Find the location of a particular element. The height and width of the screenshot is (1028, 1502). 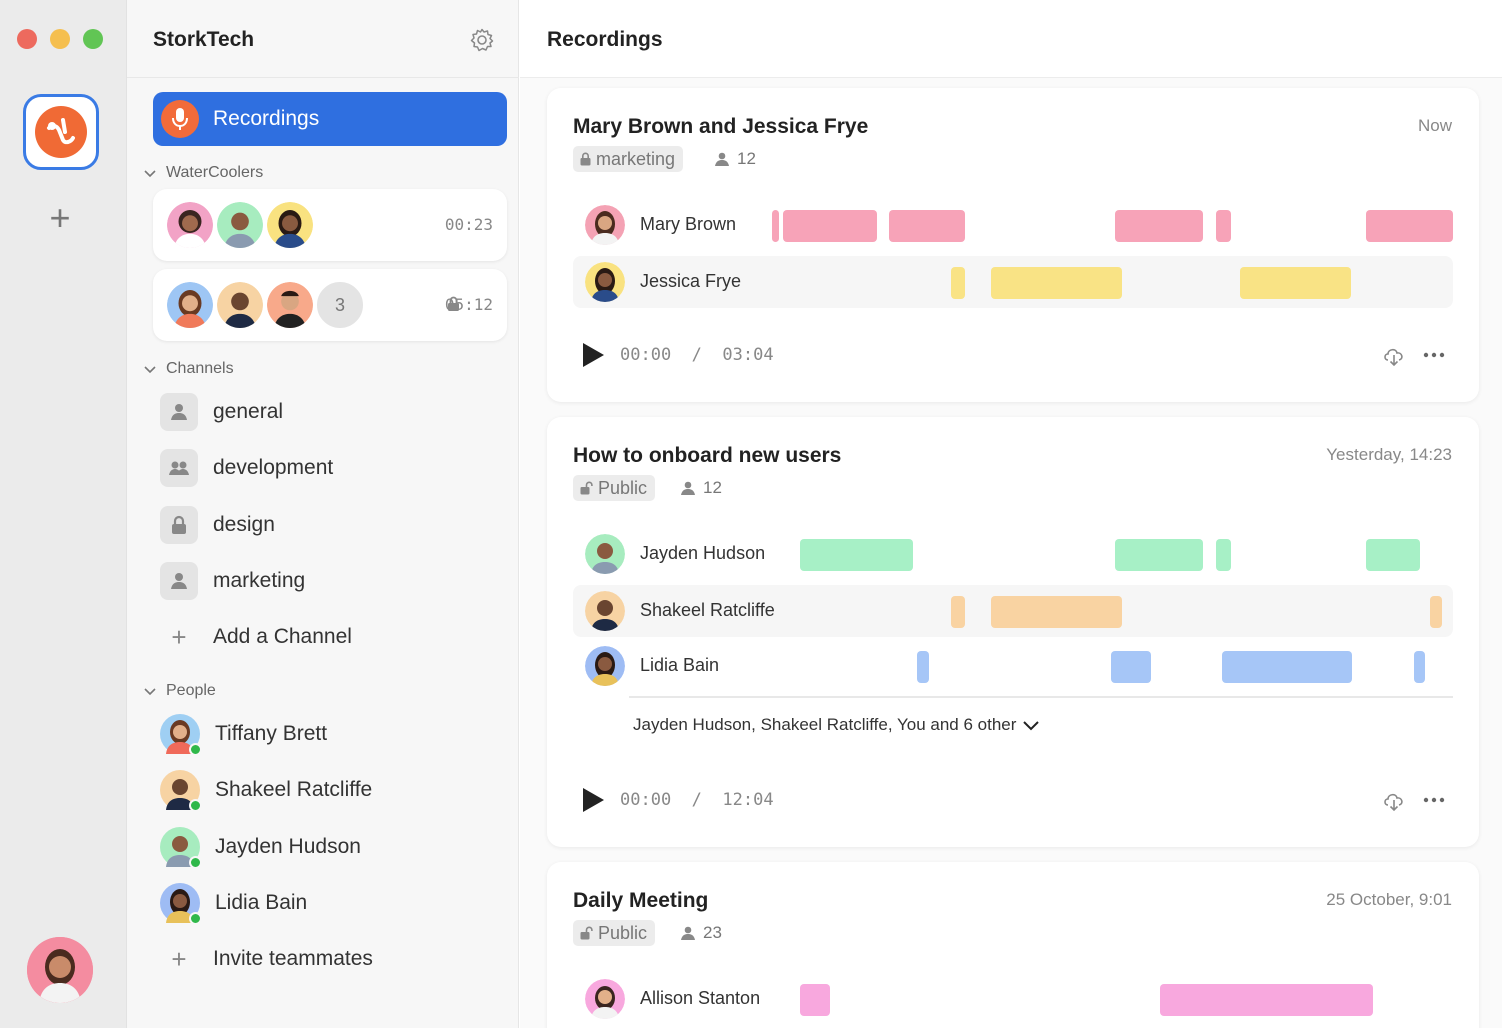

watercooler-duration: 05:12 is located at coordinates (468, 304).